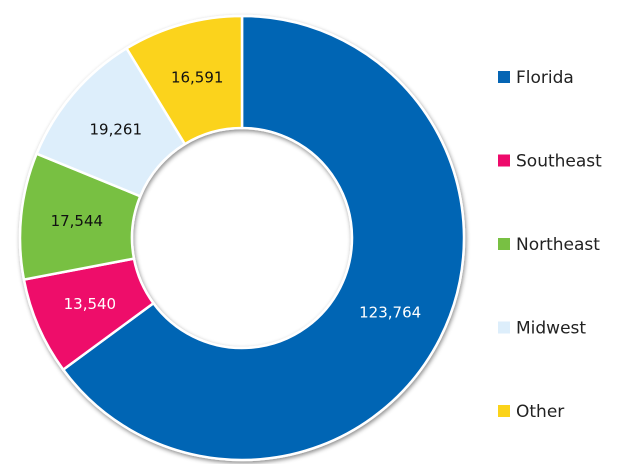  I want to click on value-label: 17,544, so click(77, 221).